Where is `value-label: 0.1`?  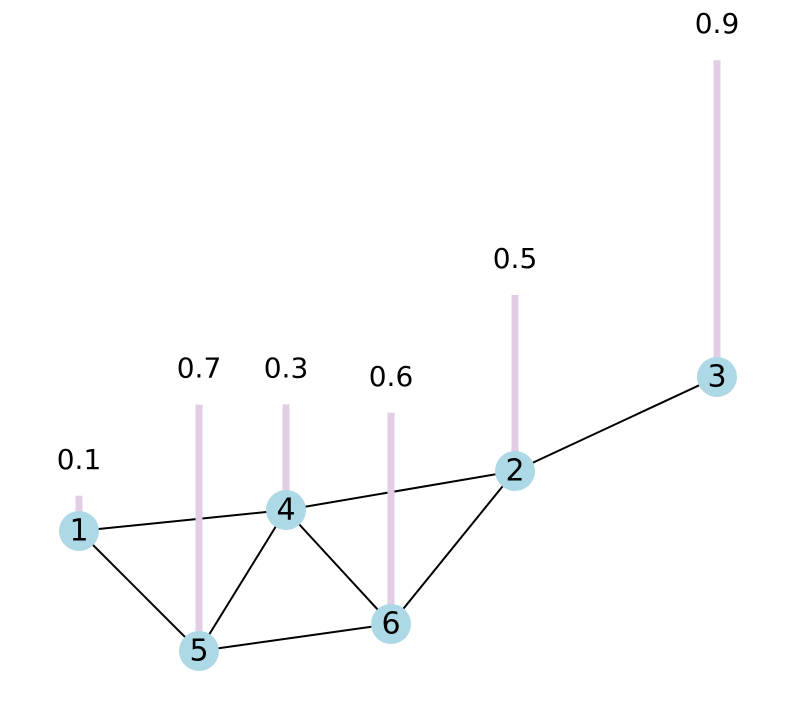
value-label: 0.1 is located at coordinates (79, 459).